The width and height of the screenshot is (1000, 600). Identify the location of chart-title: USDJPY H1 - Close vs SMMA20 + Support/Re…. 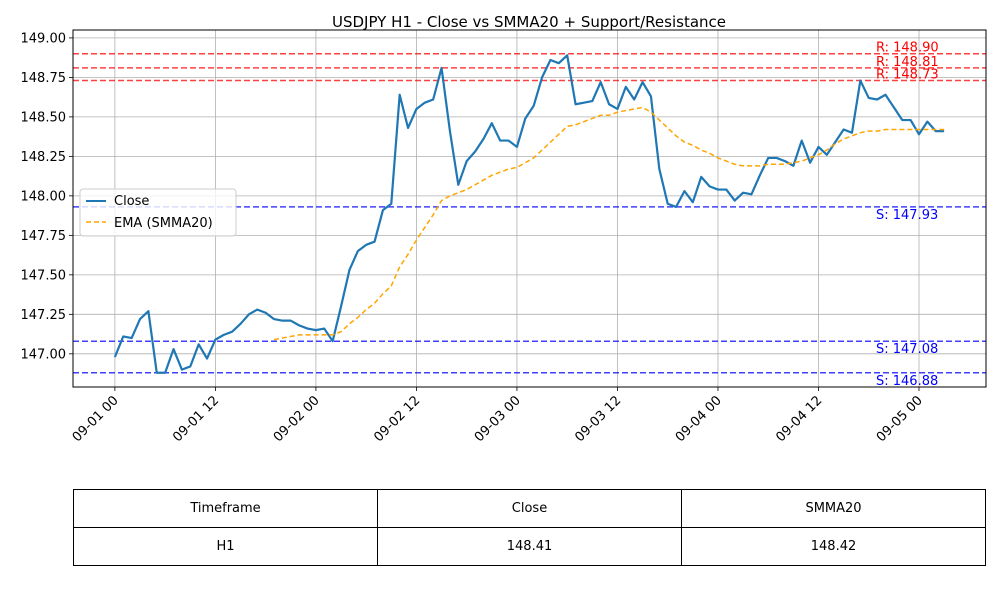
(529, 22).